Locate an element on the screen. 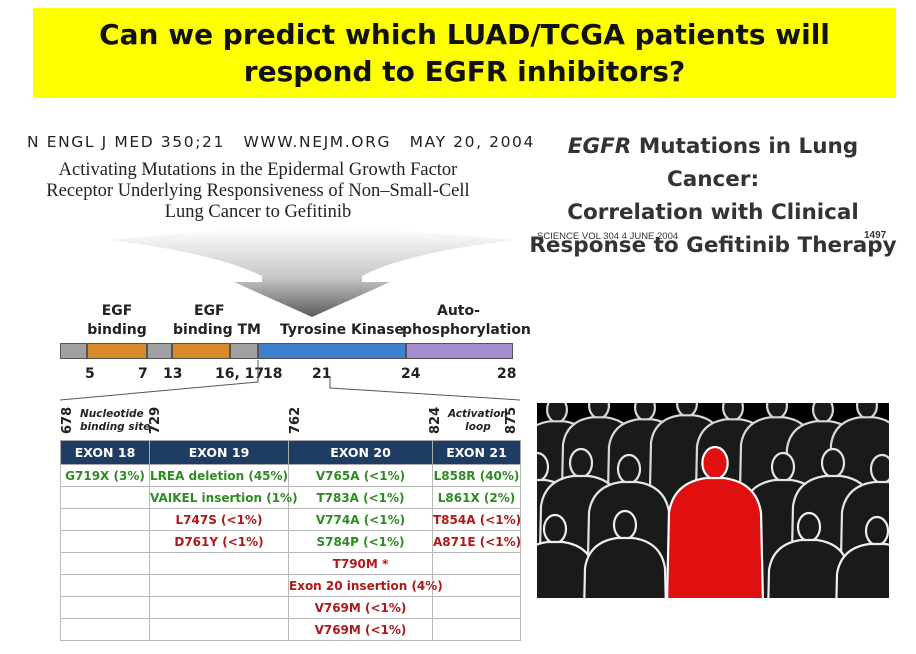  activation-loop-label: Activation loop is located at coordinates (478, 420).